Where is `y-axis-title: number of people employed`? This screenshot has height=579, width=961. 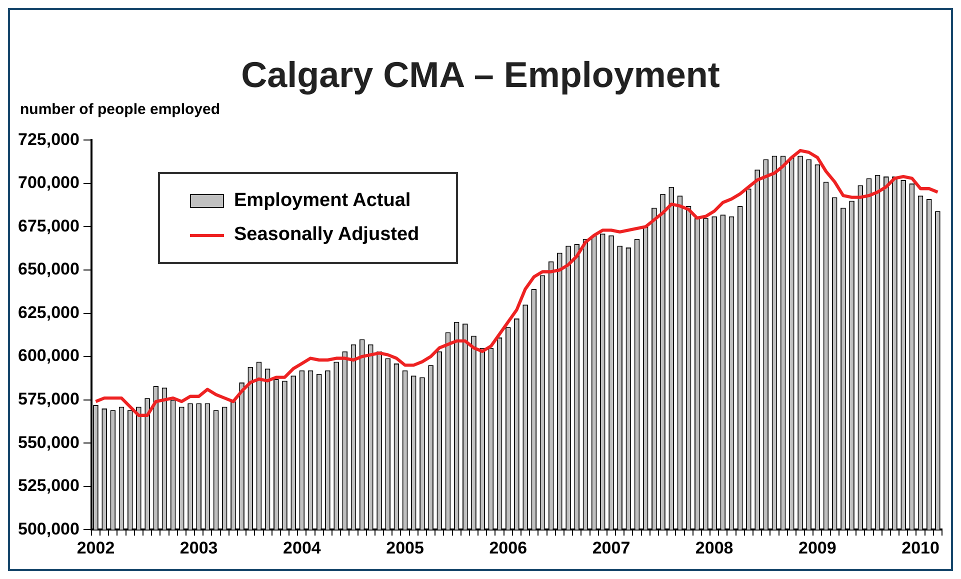
y-axis-title: number of people employed is located at coordinates (120, 109).